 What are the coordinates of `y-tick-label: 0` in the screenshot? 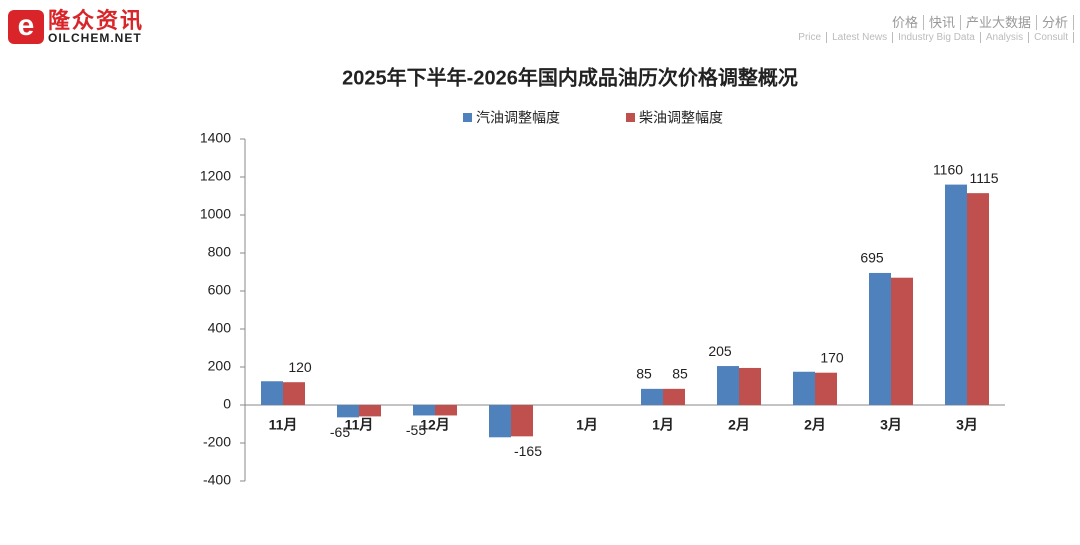 It's located at (227, 404).